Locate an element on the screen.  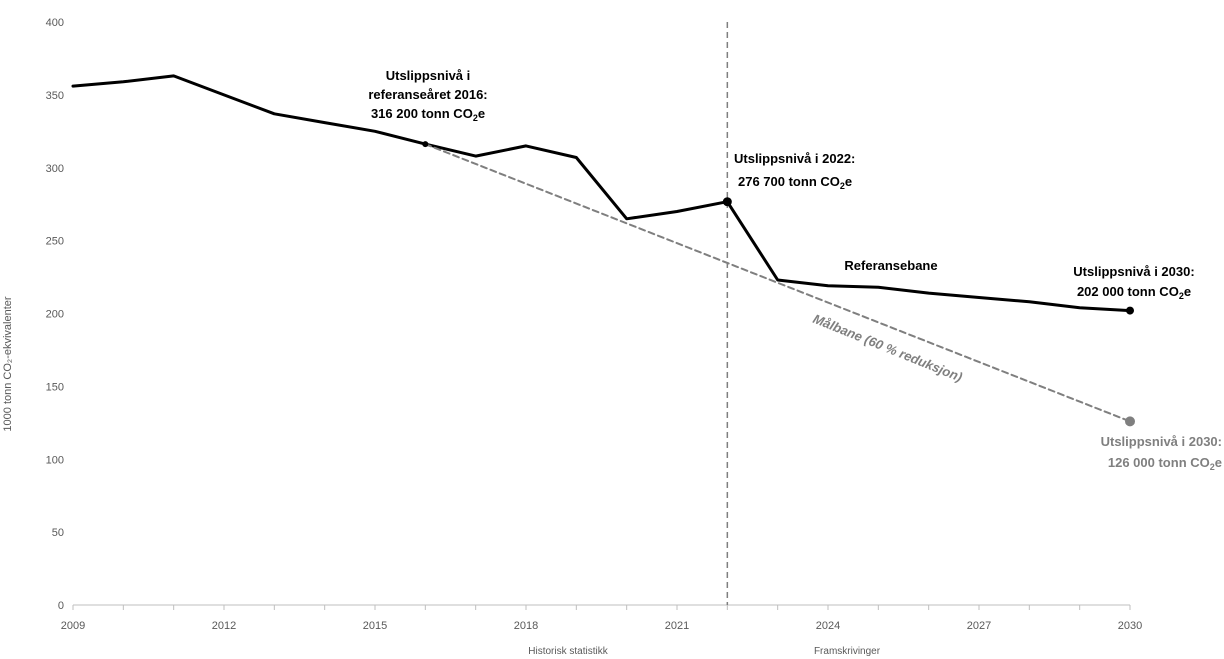
y-ticks: 0 50 100 150 200 250 300 350 400 is located at coordinates (55, 314).